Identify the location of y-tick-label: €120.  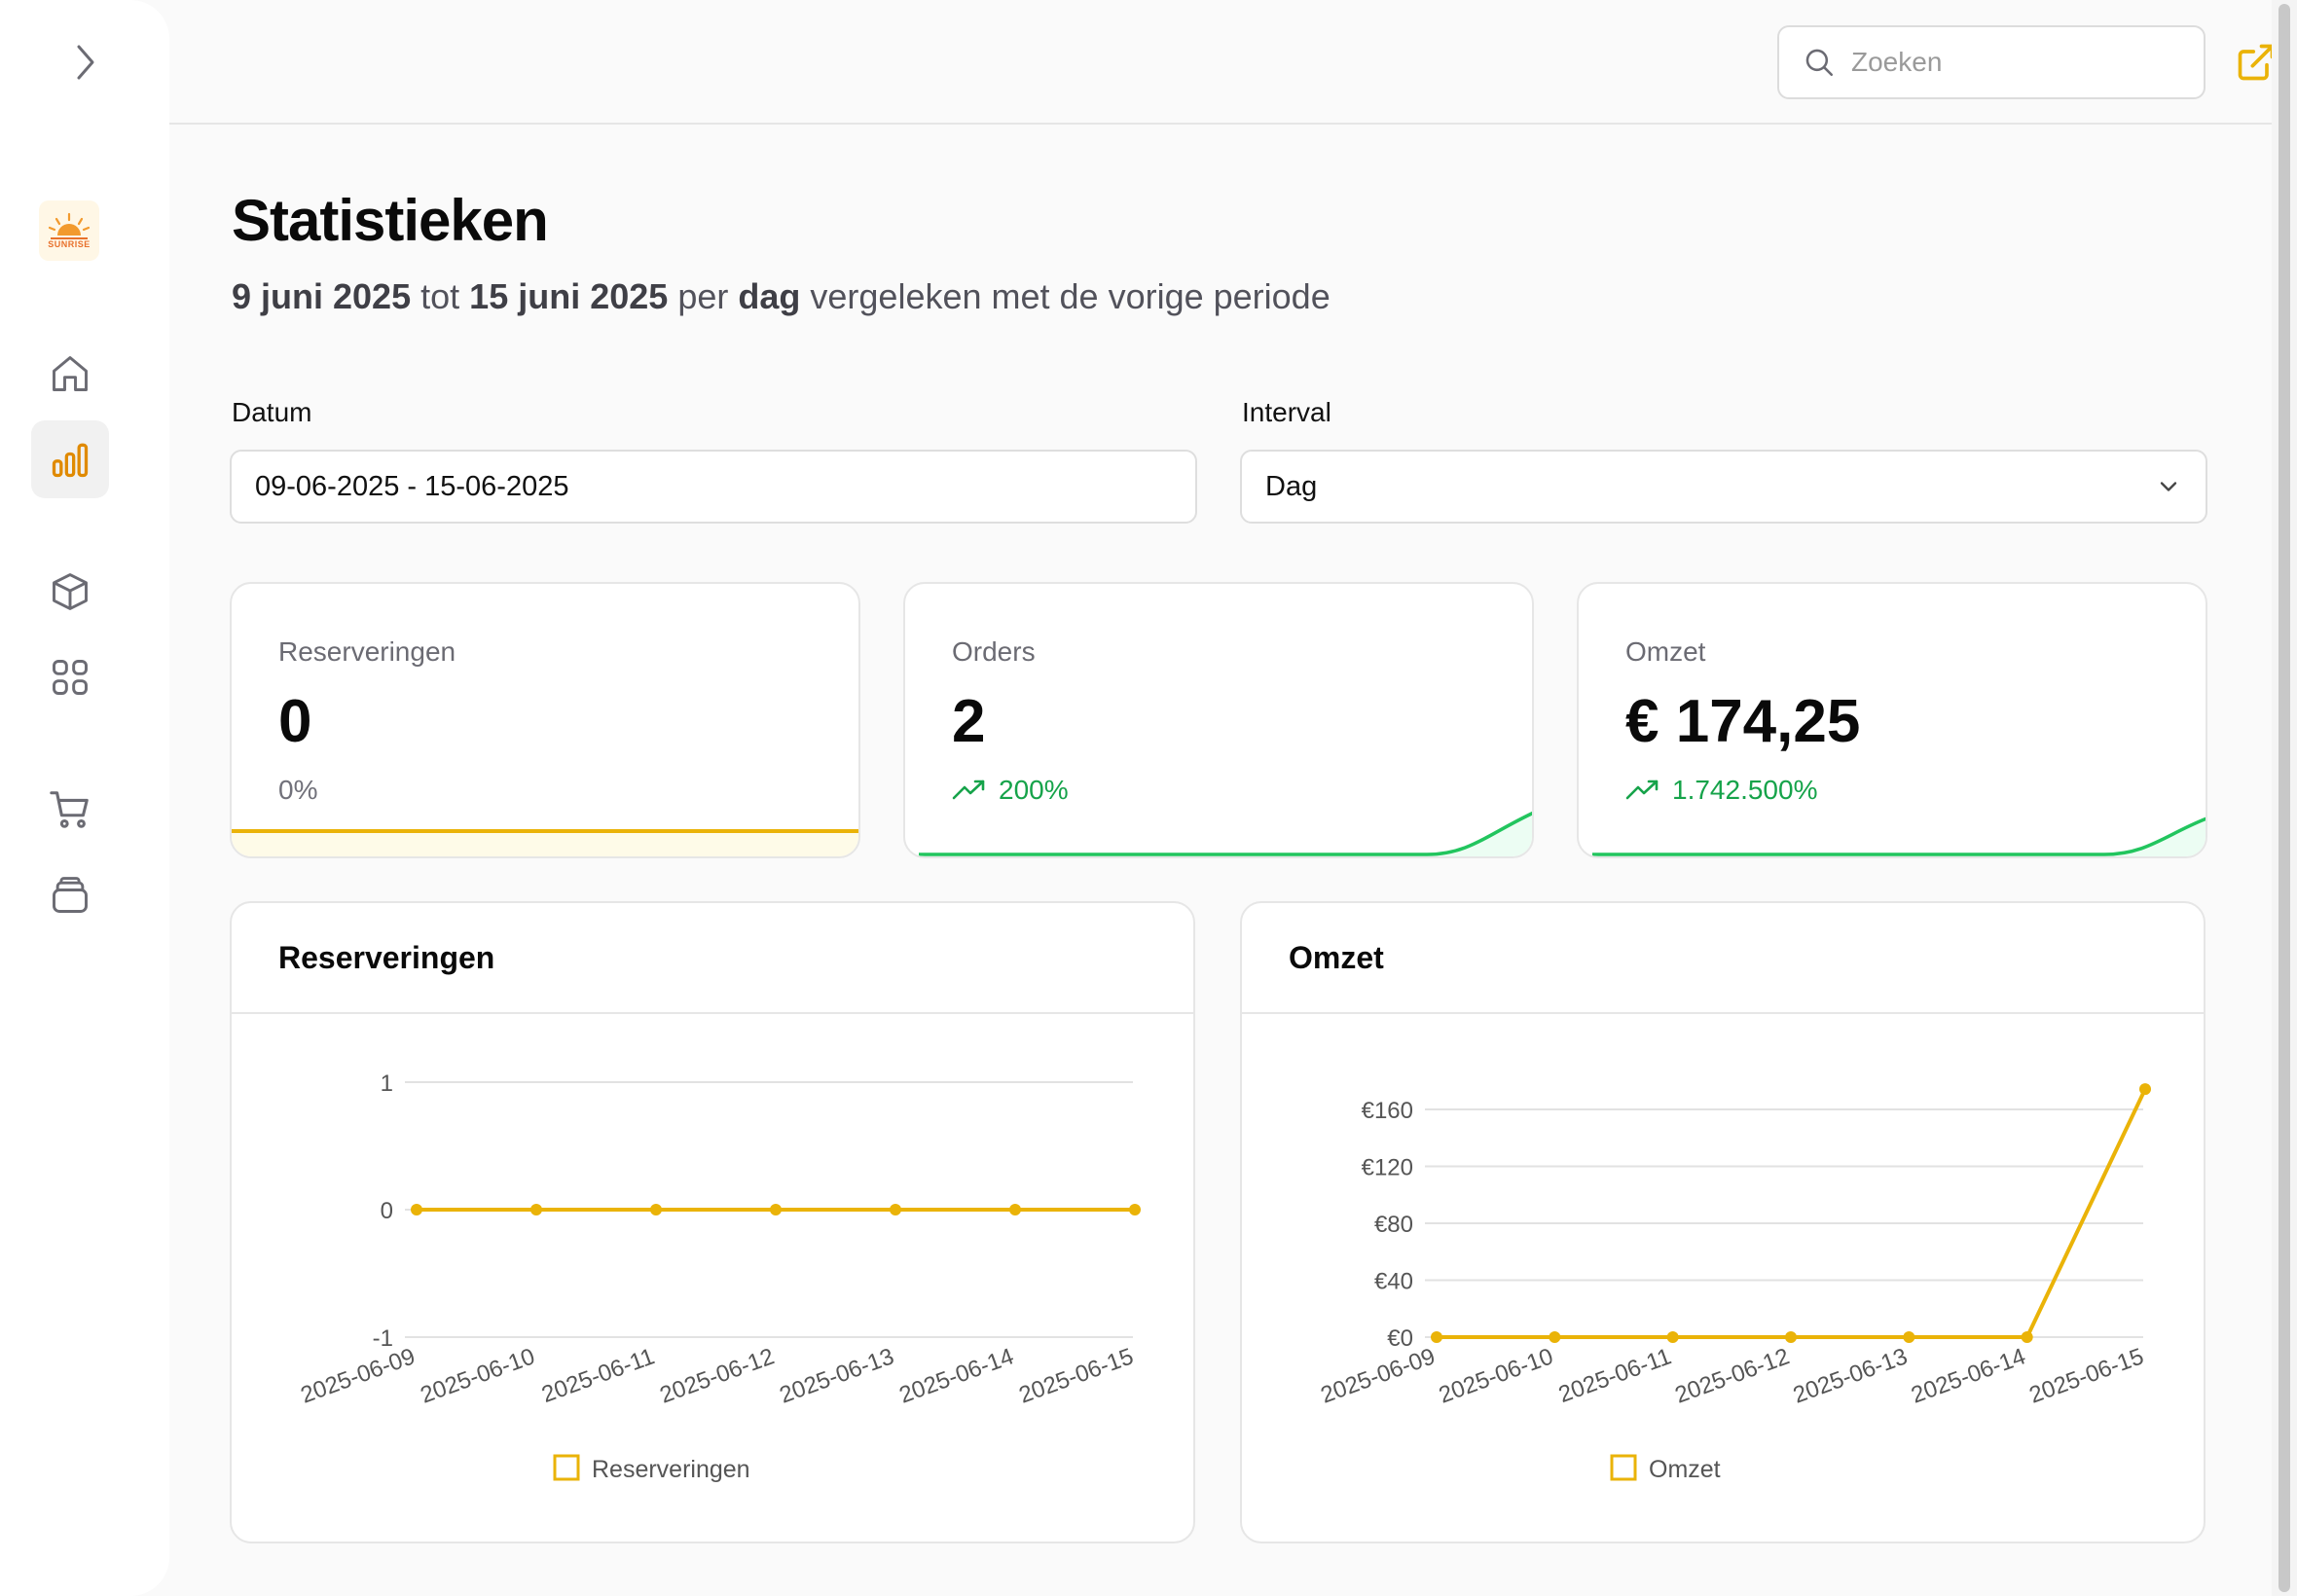
(1387, 1168).